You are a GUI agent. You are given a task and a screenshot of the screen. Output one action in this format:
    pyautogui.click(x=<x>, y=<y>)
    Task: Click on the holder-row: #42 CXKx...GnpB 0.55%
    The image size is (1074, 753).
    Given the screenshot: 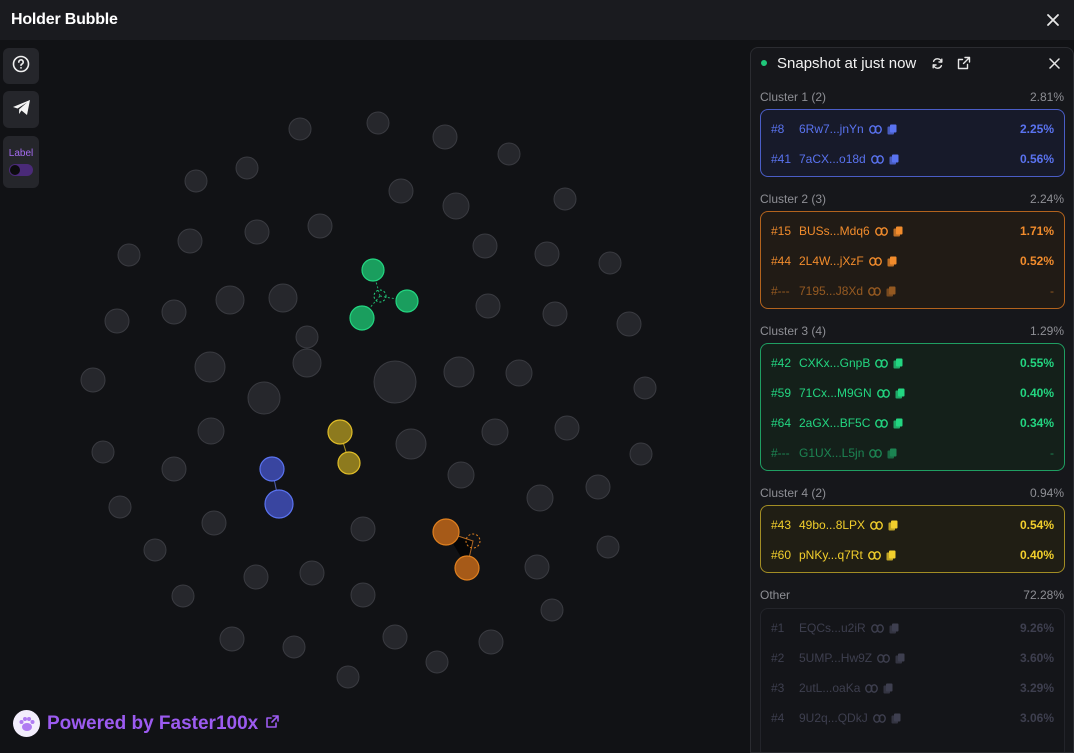 What is the action you would take?
    pyautogui.click(x=912, y=363)
    